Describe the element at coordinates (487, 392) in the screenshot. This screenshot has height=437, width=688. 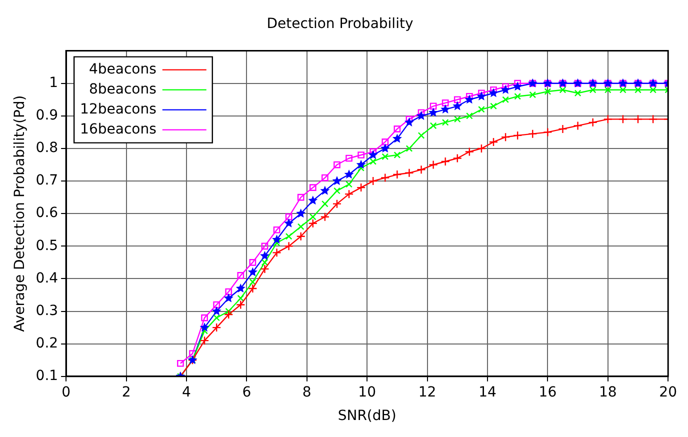
I see `x-tick-label: 14` at that location.